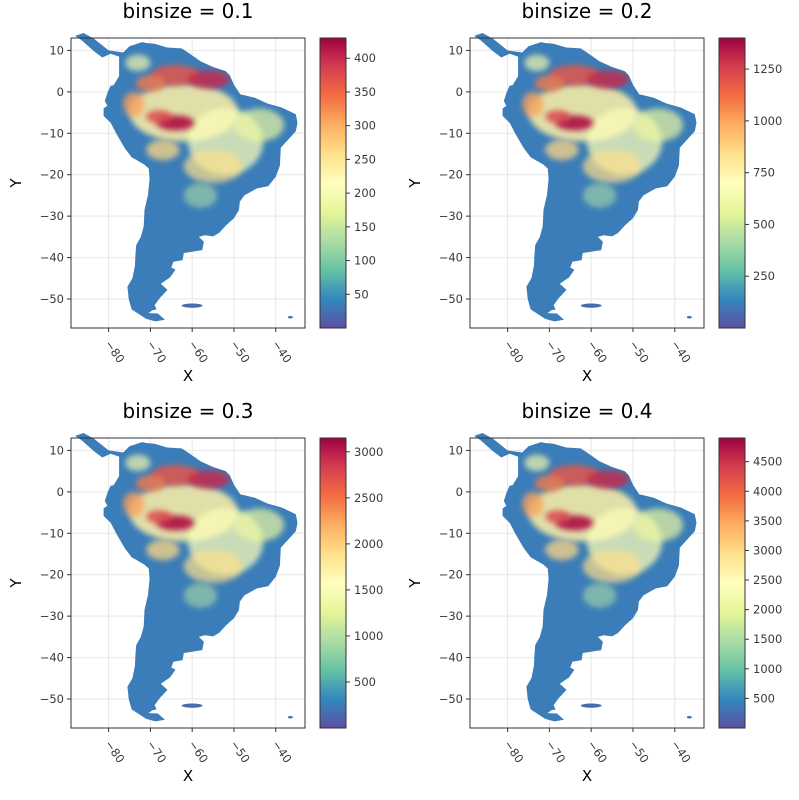  Describe the element at coordinates (361, 294) in the screenshot. I see `colorbar-tick-label: 50` at that location.